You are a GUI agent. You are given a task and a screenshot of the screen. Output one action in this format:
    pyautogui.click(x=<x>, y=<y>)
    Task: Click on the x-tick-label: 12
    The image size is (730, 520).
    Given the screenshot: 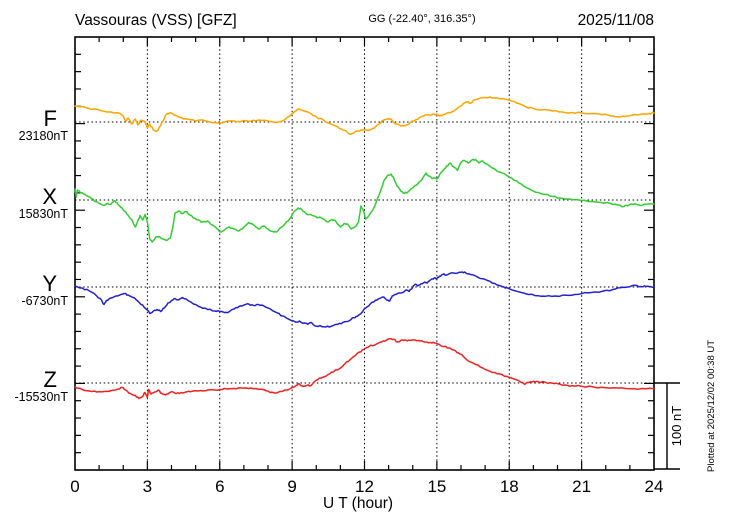 What is the action you would take?
    pyautogui.click(x=364, y=486)
    